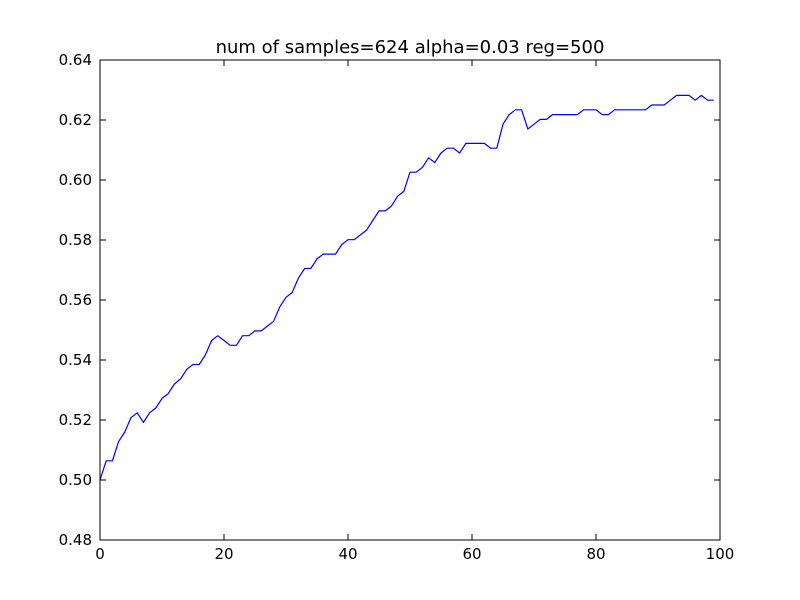 This screenshot has height=600, width=800. Describe the element at coordinates (75, 360) in the screenshot. I see `y-tick-label: 0.54` at that location.